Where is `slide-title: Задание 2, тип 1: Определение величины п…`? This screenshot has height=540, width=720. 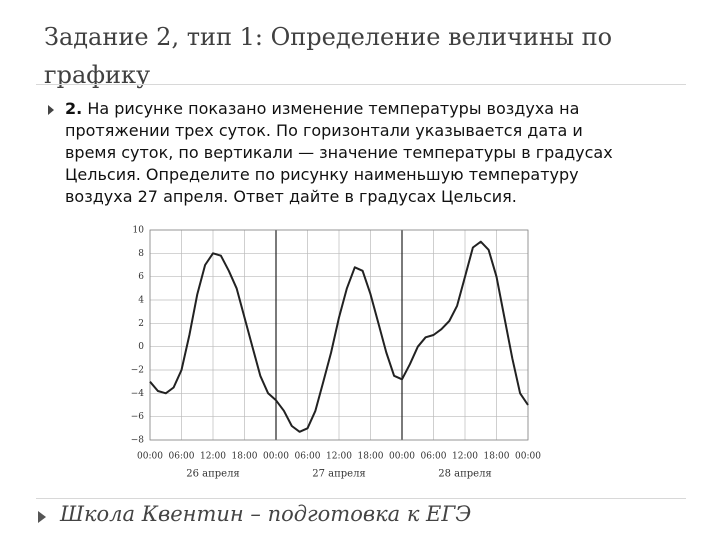
slide-title: Задание 2, тип 1: Определение величины п… is located at coordinates (328, 56).